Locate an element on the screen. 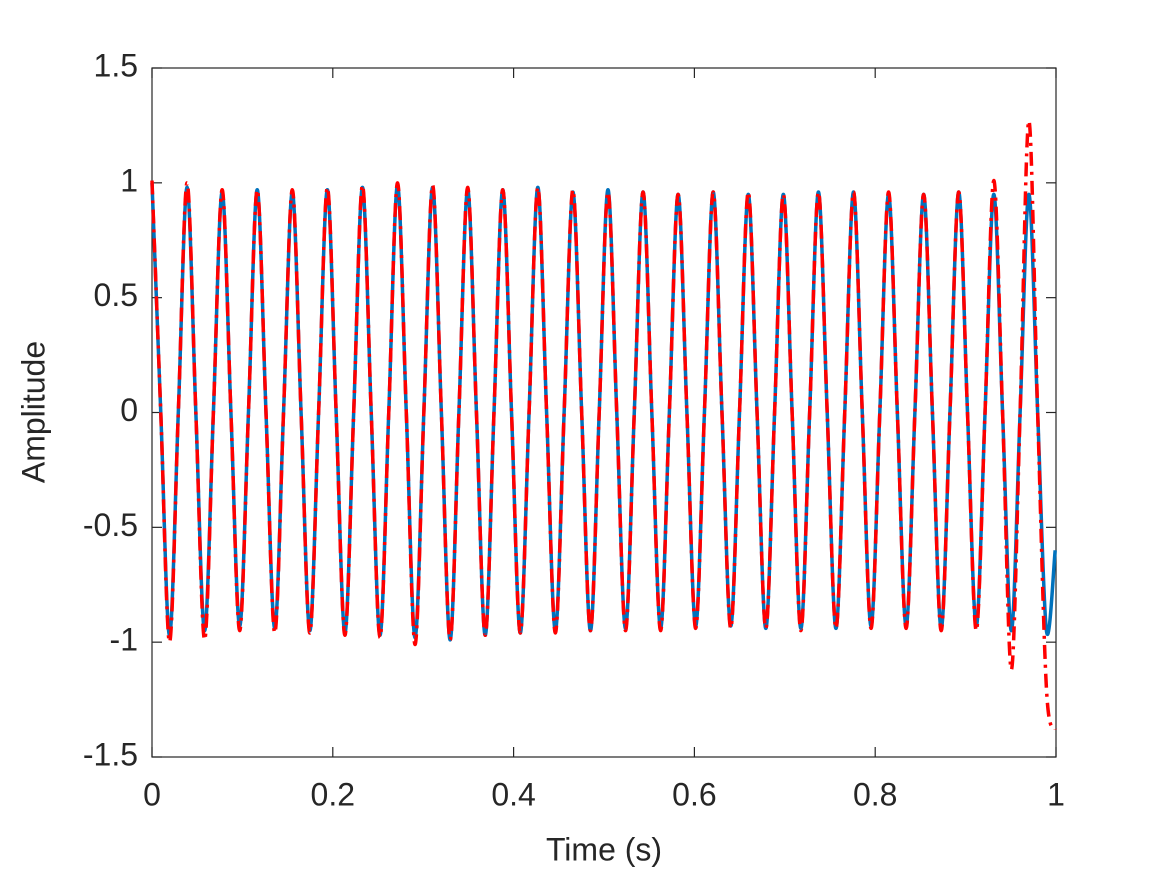 The image size is (1167, 875). x-axis-label: Time (s) is located at coordinates (604, 849).